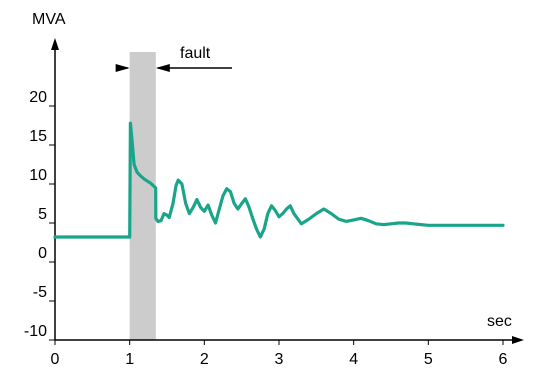 The height and width of the screenshot is (376, 536). Describe the element at coordinates (42, 253) in the screenshot. I see `y-tick-label: 0` at that location.